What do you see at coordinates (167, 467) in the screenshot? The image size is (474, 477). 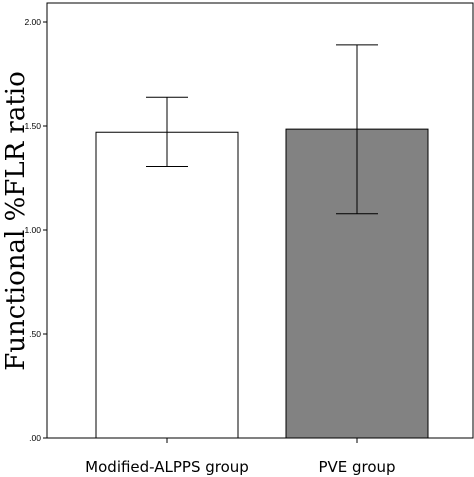 I see `x-category-label: Modified-ALPPS group` at bounding box center [167, 467].